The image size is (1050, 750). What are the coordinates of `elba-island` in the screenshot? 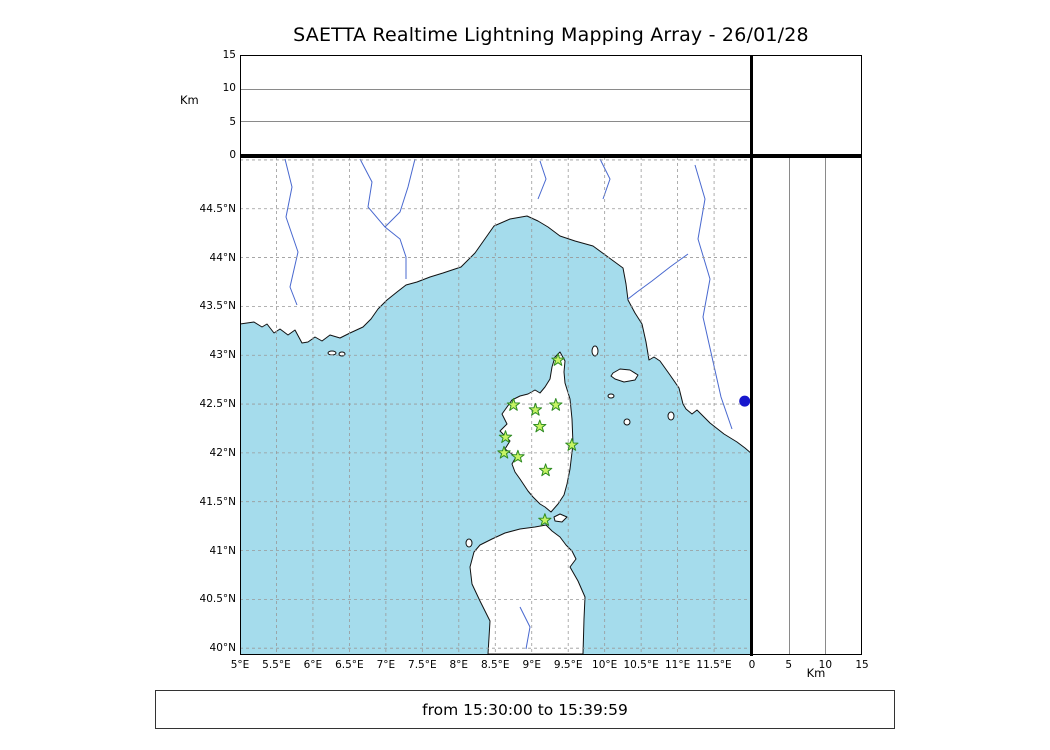 It's located at (624, 375).